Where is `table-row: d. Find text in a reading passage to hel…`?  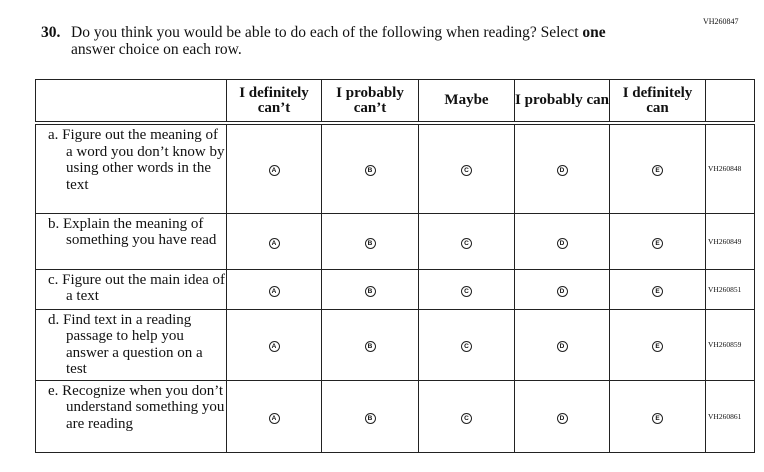 table-row: d. Find text in a reading passage to hel… is located at coordinates (395, 344).